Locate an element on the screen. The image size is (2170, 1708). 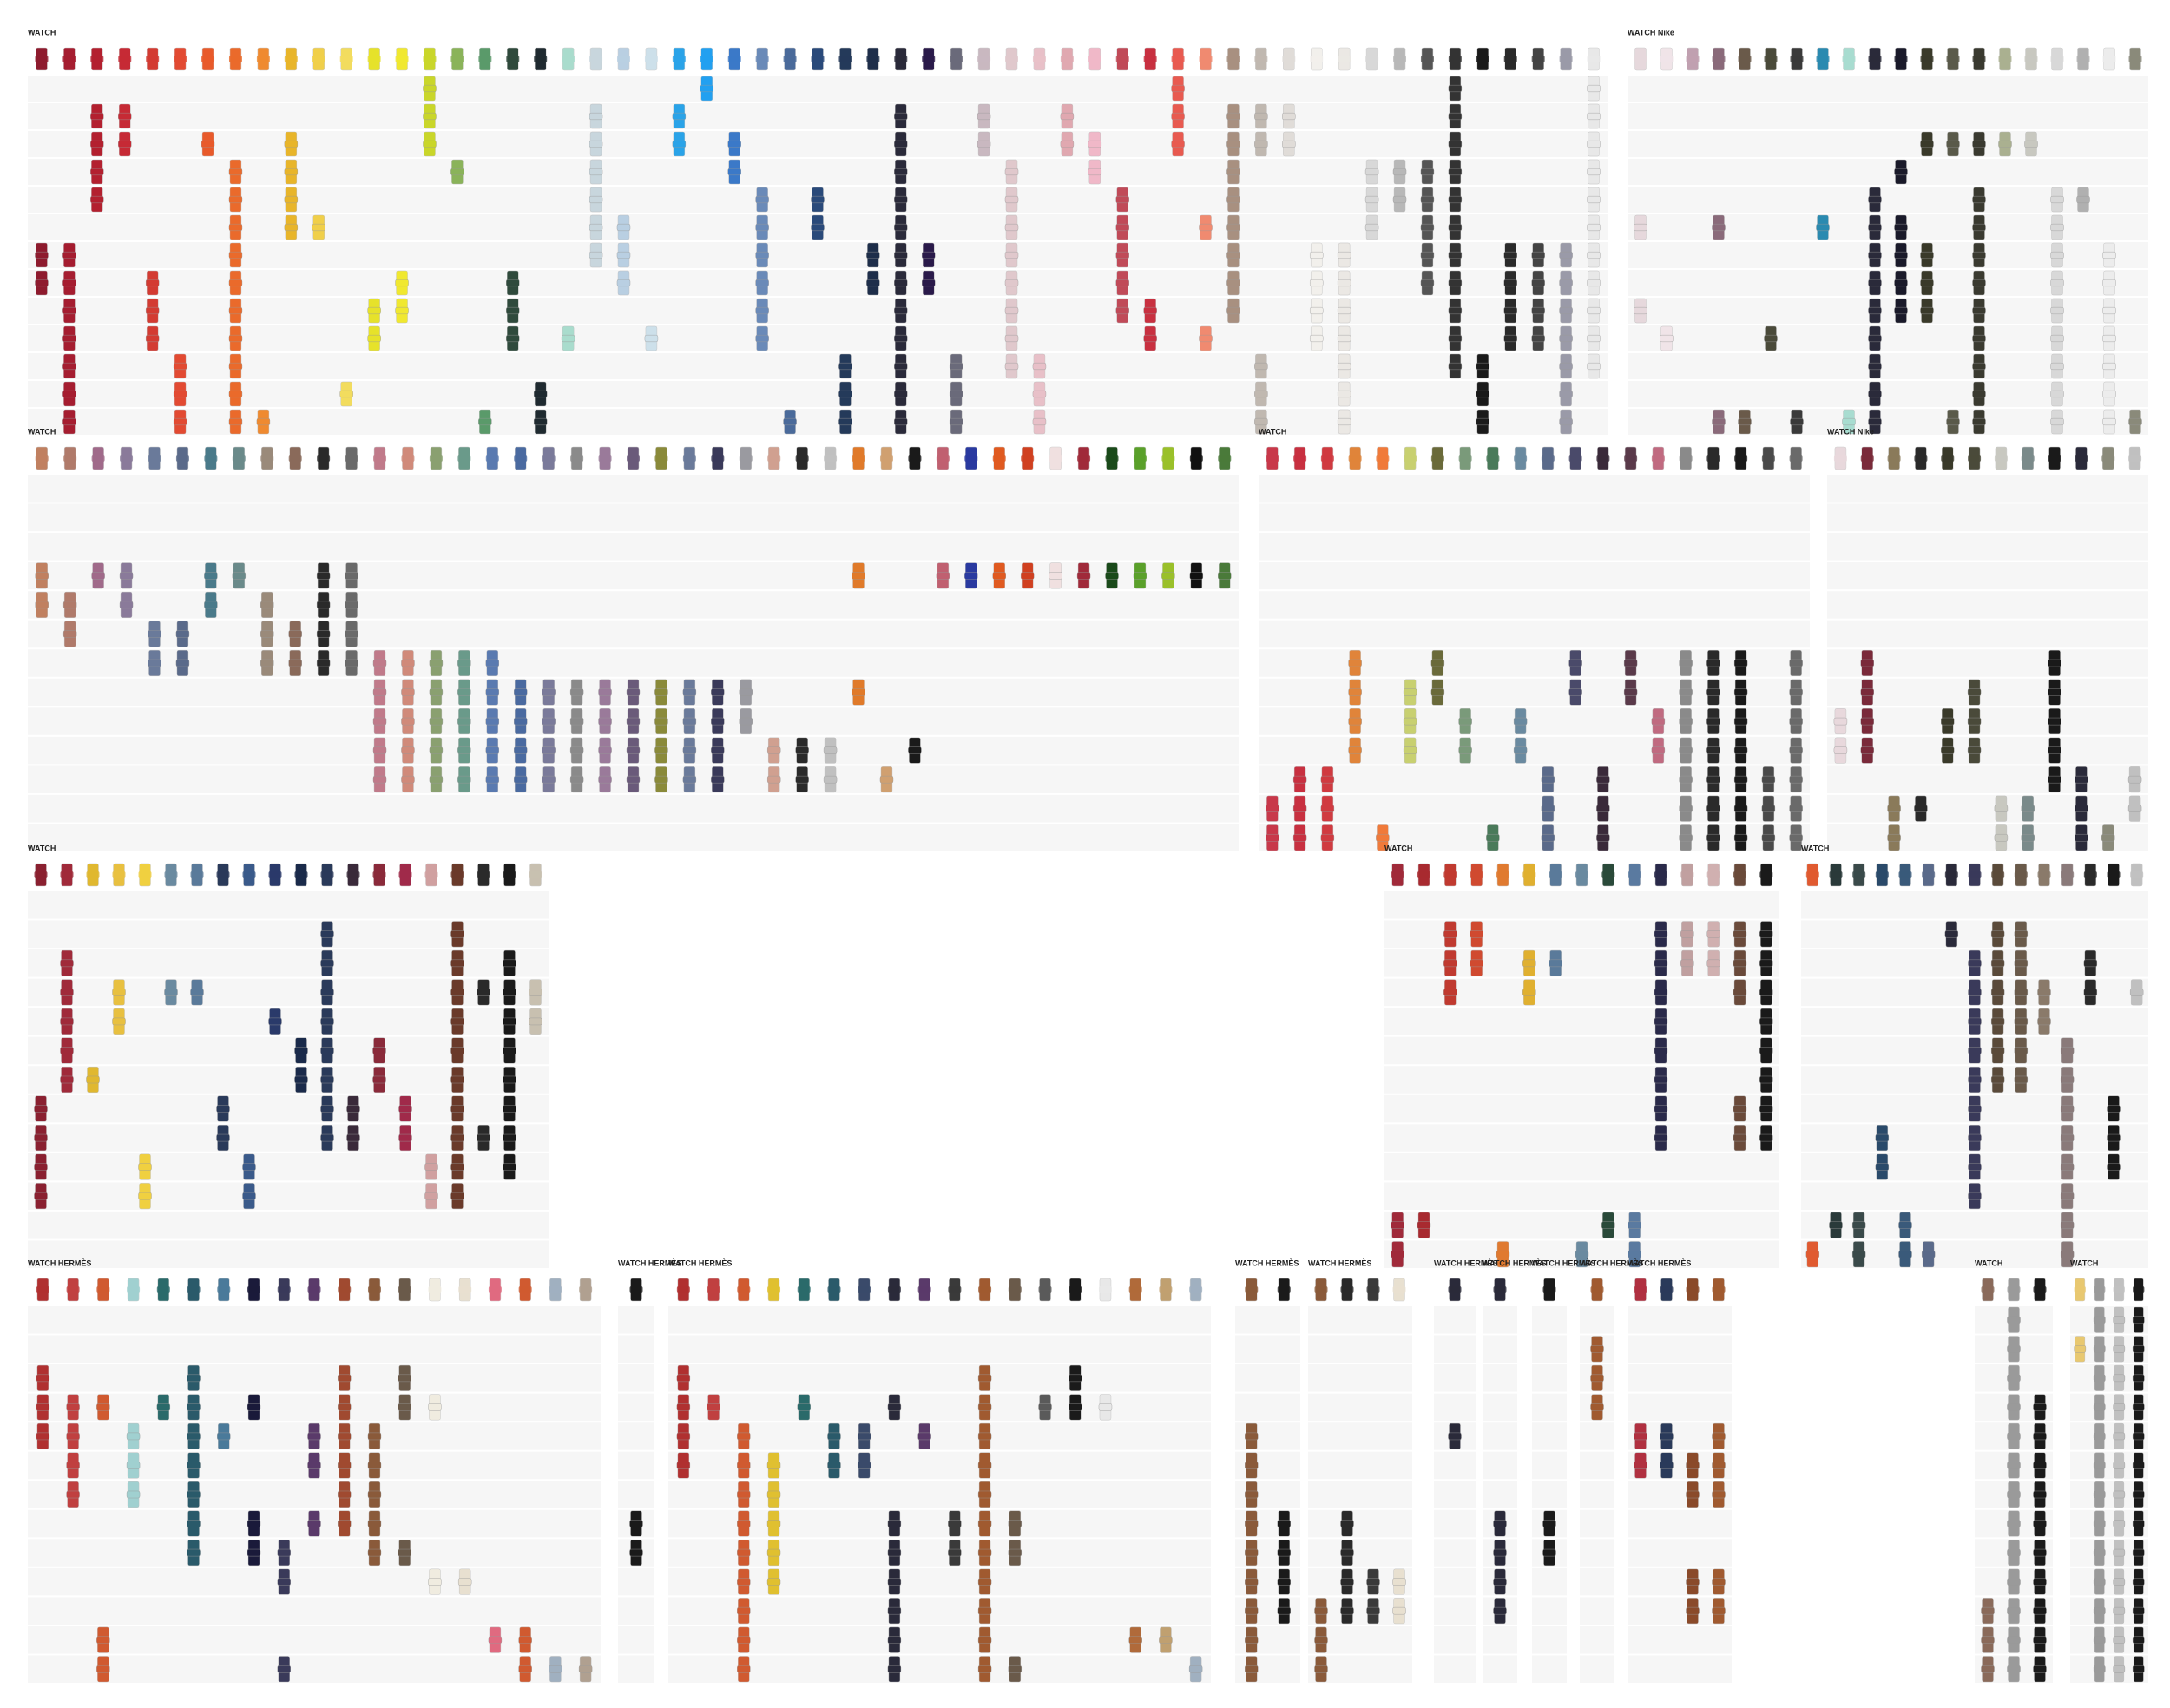
panel-title: WATCH HERMÈS is located at coordinates (700, 1262).